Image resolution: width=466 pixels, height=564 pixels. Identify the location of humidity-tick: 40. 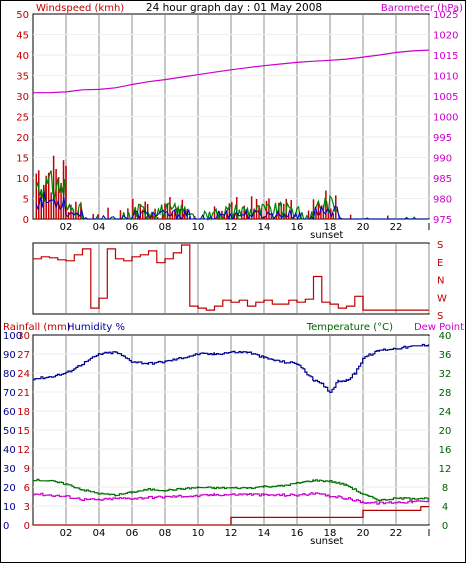
(9, 450).